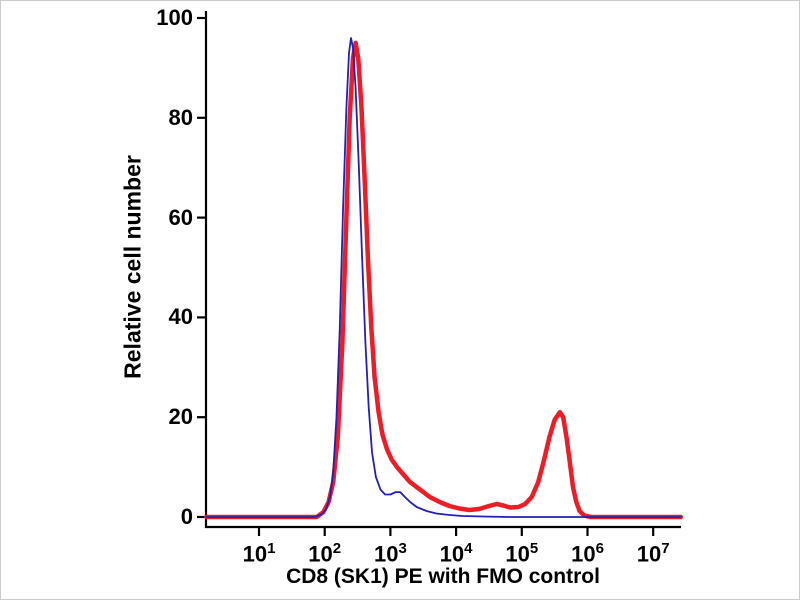  Describe the element at coordinates (132, 267) in the screenshot. I see `y-axis-label: Relative cell number` at that location.